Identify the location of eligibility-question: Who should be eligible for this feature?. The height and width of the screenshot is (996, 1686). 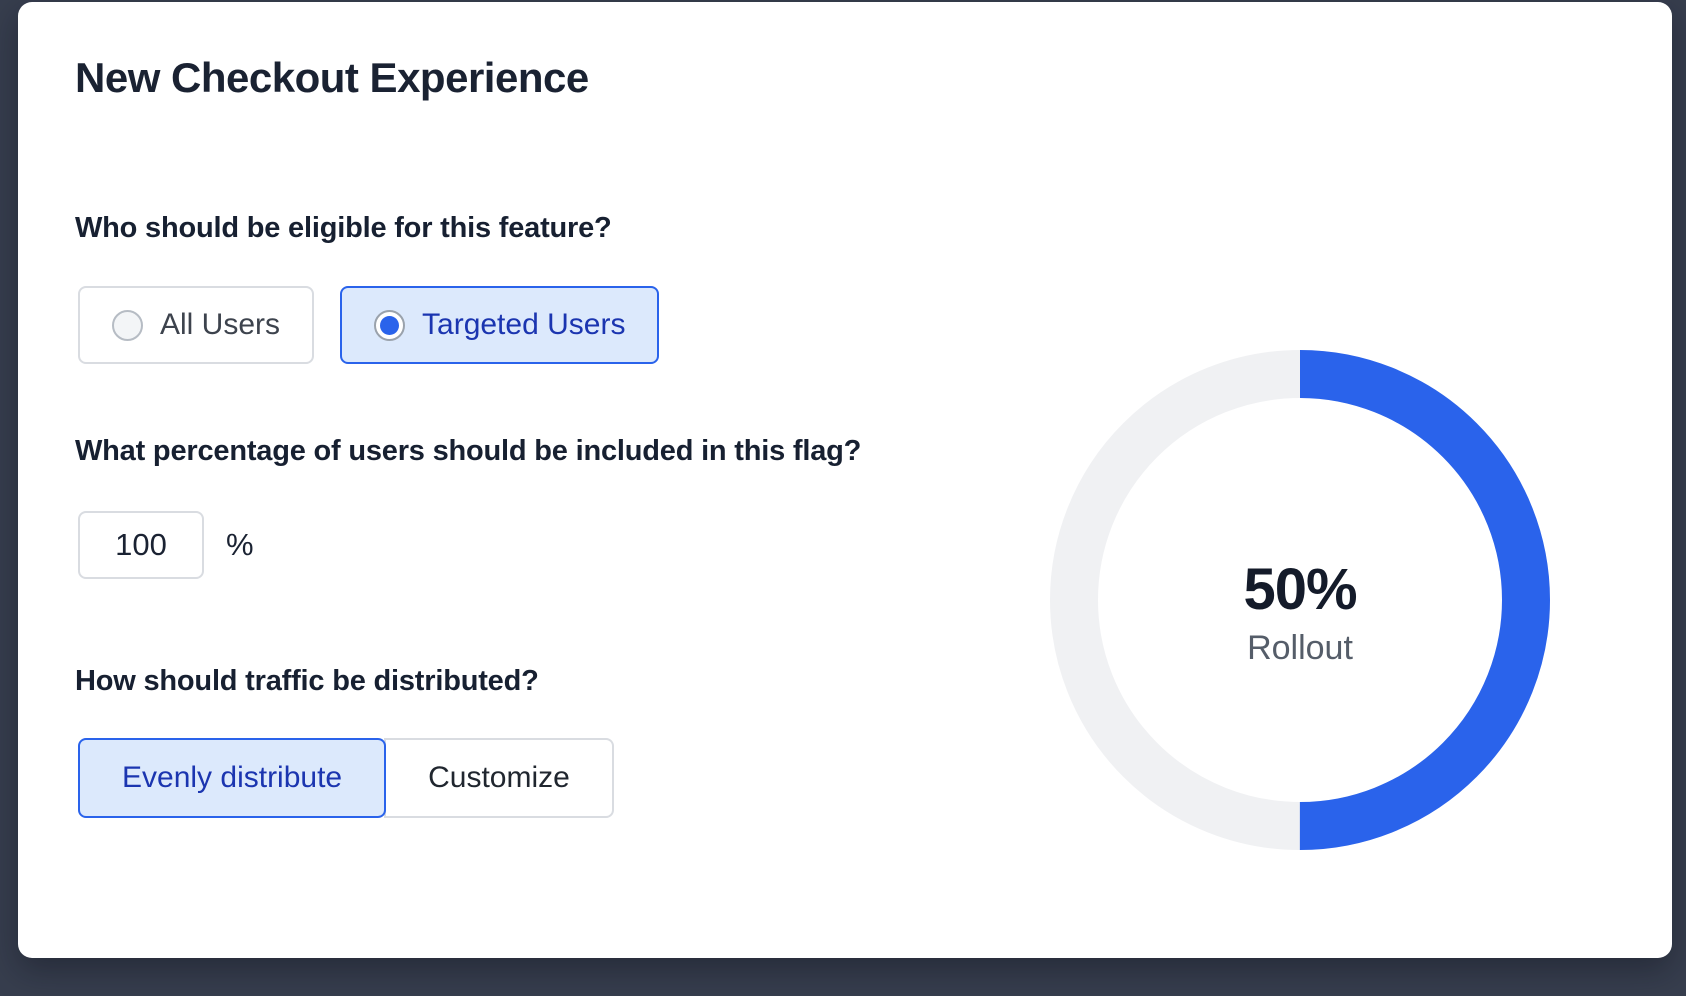
(343, 228).